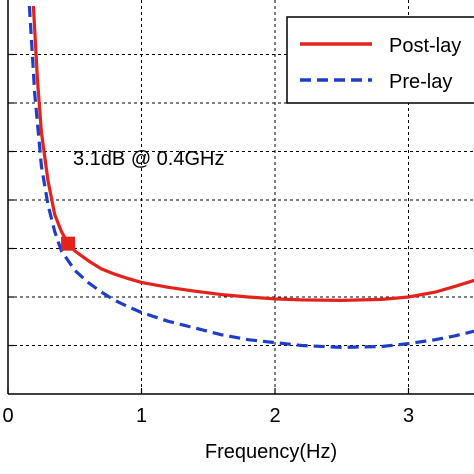 Image resolution: width=474 pixels, height=474 pixels. I want to click on x-tick-label: 1, so click(141, 416).